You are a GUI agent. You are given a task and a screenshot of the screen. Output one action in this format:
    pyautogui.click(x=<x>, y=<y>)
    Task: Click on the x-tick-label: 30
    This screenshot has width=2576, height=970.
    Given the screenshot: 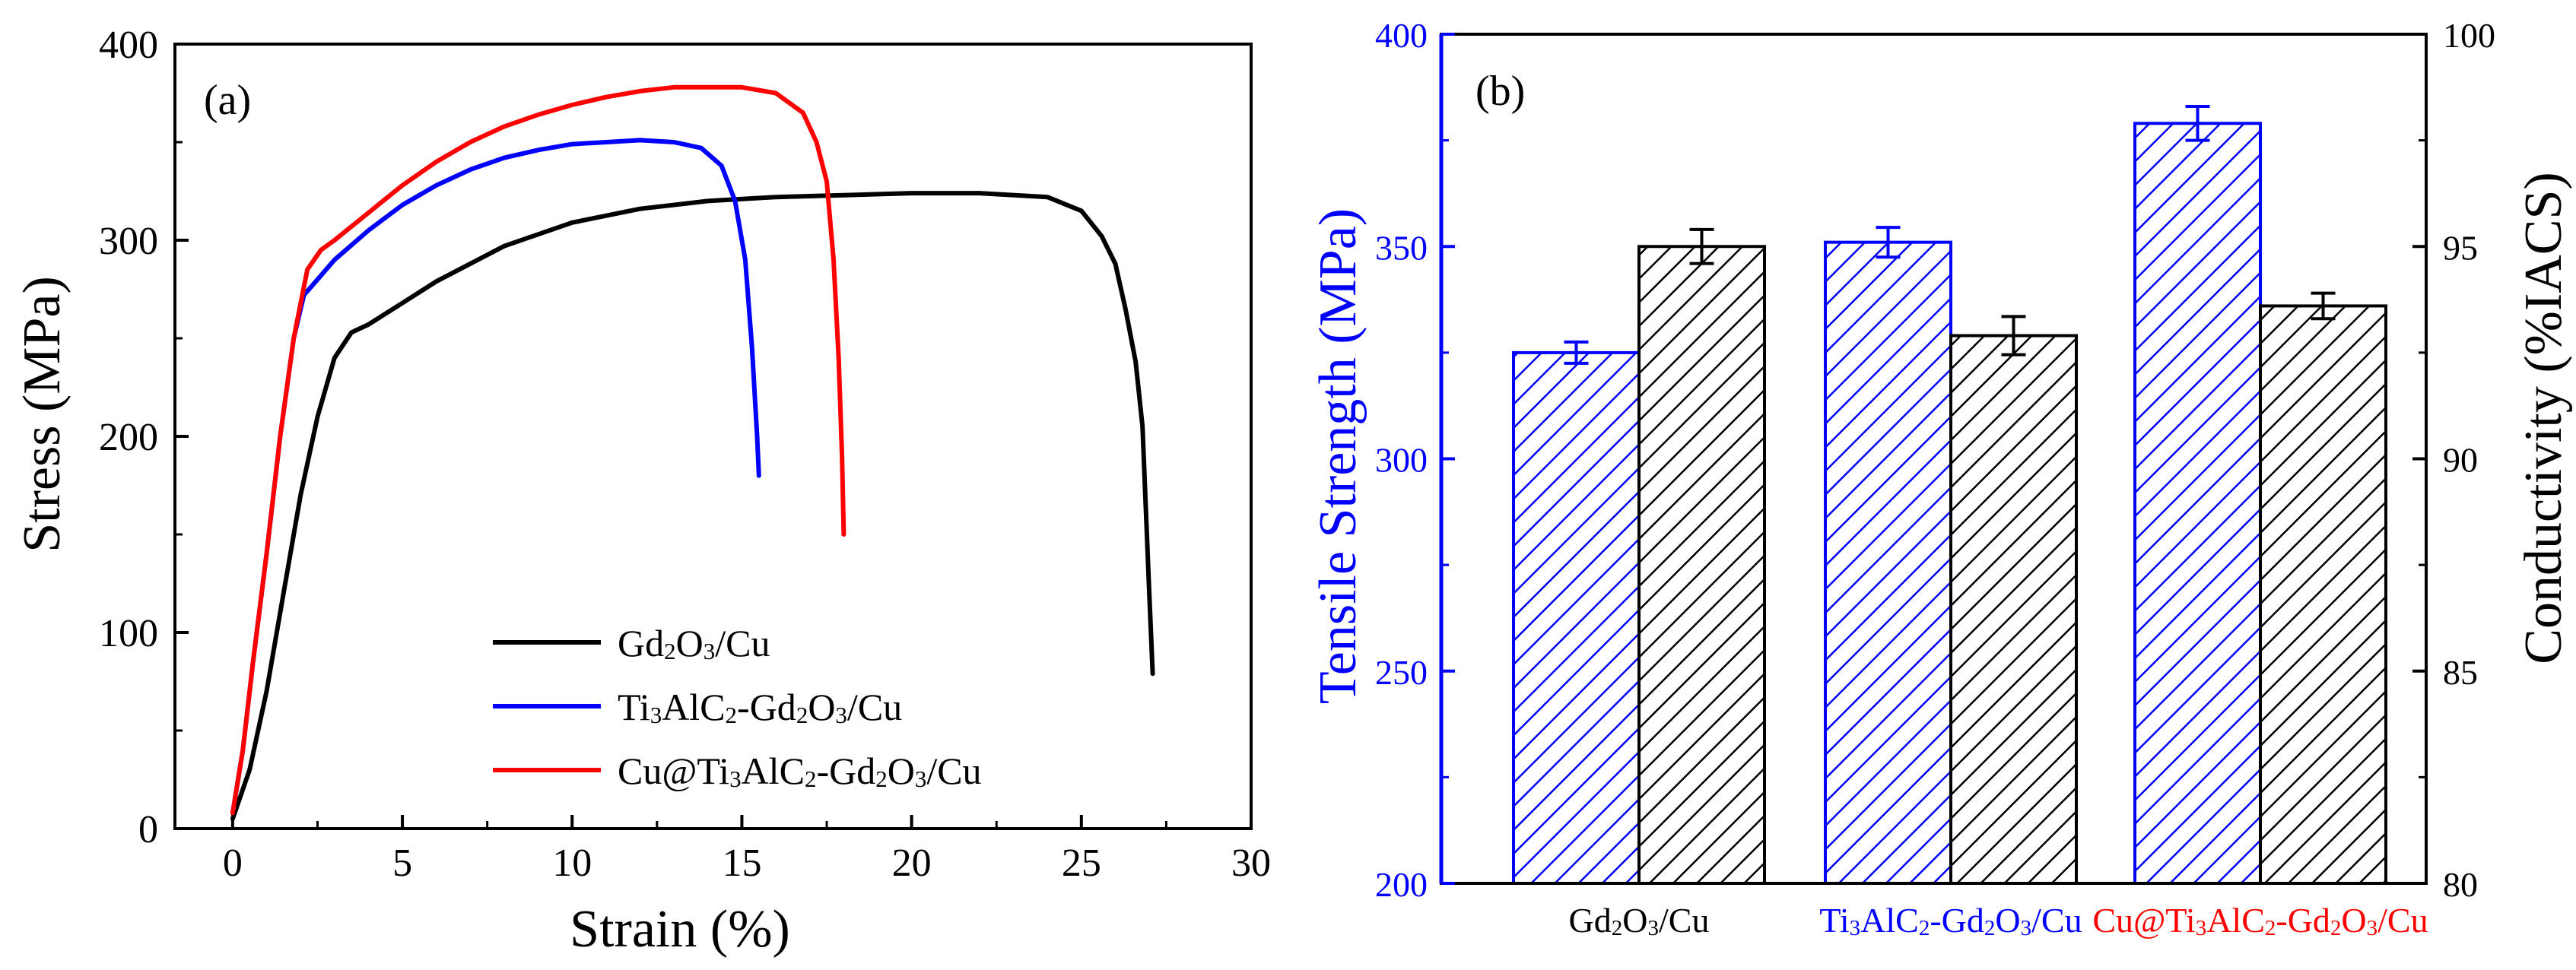 What is the action you would take?
    pyautogui.click(x=1251, y=863)
    